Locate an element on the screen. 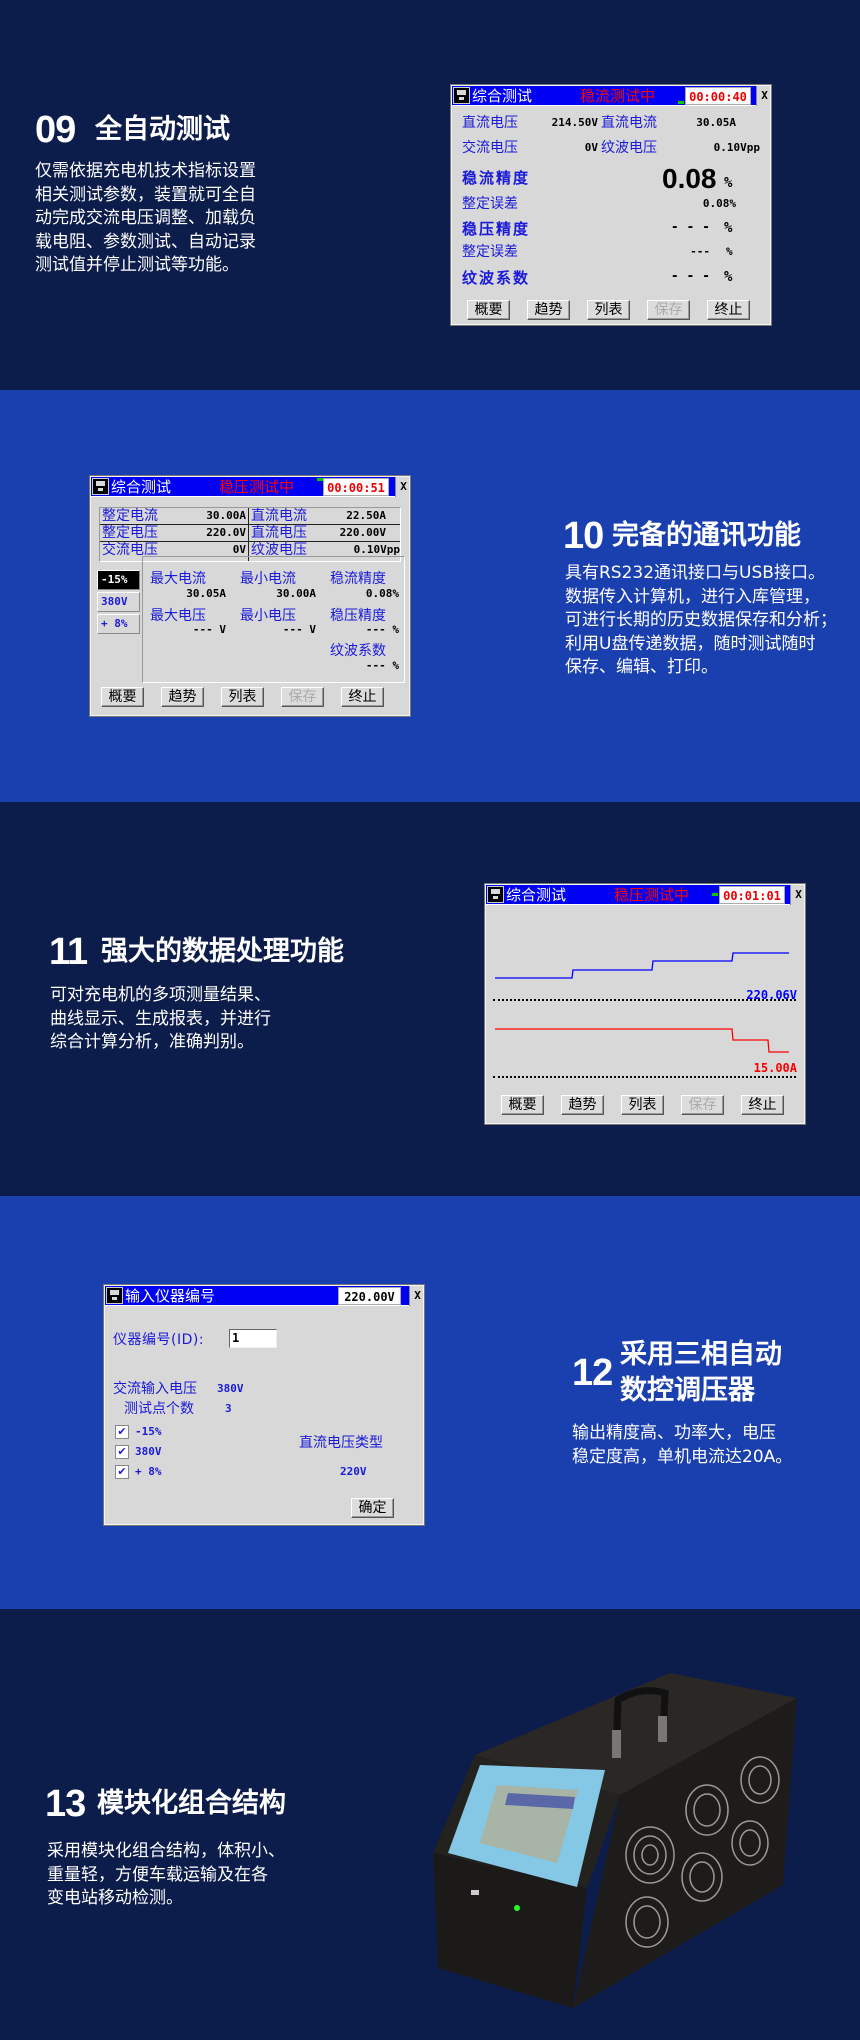 The height and width of the screenshot is (2040, 860). title-bar: 综合测试 稳流测试中 00:00:40 X is located at coordinates (611, 96).